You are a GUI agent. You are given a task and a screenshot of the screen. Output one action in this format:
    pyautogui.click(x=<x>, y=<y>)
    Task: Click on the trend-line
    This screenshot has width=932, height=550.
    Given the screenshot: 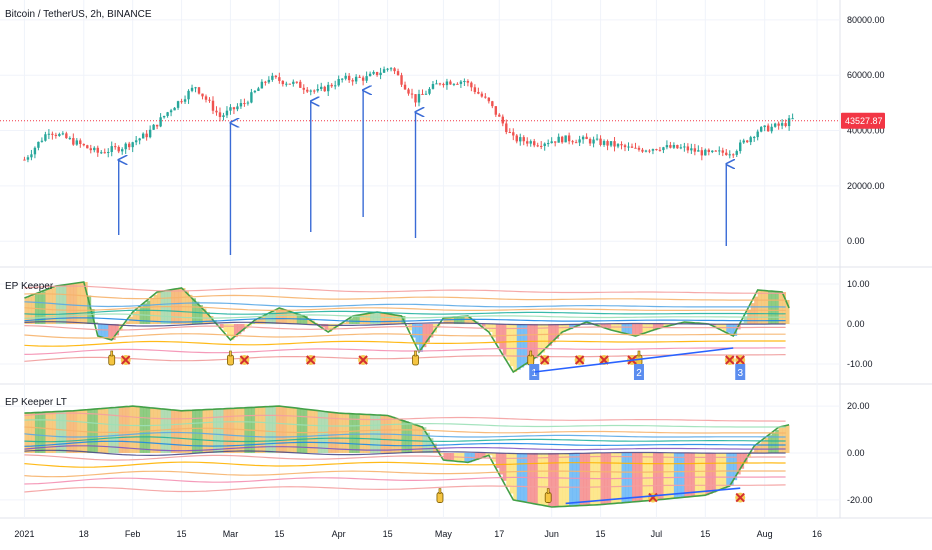 What is the action you would take?
    pyautogui.click(x=634, y=360)
    